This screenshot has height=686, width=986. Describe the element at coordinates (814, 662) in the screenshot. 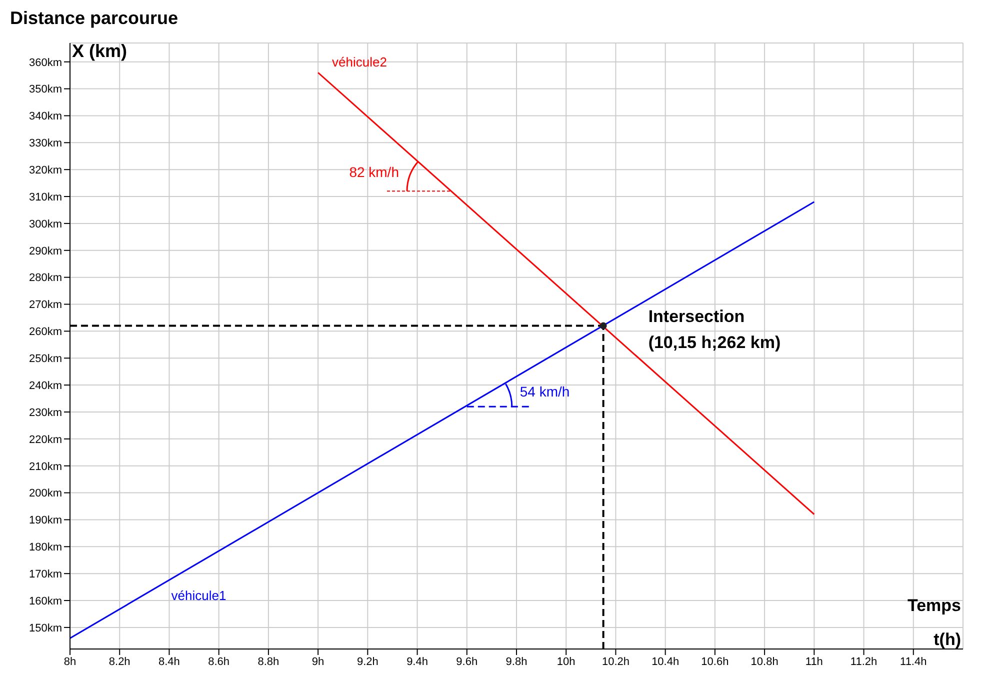

I see `x-tick-label: 11h` at that location.